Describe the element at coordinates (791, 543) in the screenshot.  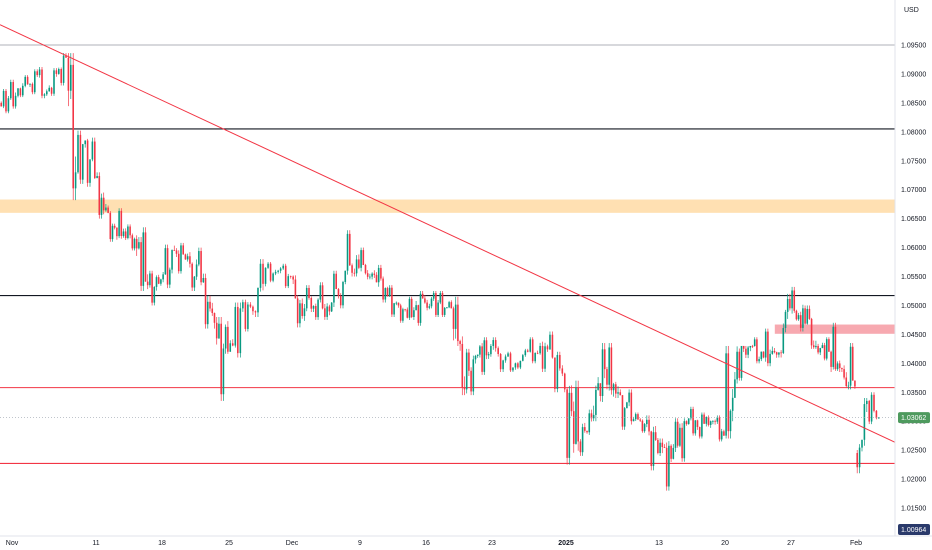
I see `time-tick-label: 27` at that location.